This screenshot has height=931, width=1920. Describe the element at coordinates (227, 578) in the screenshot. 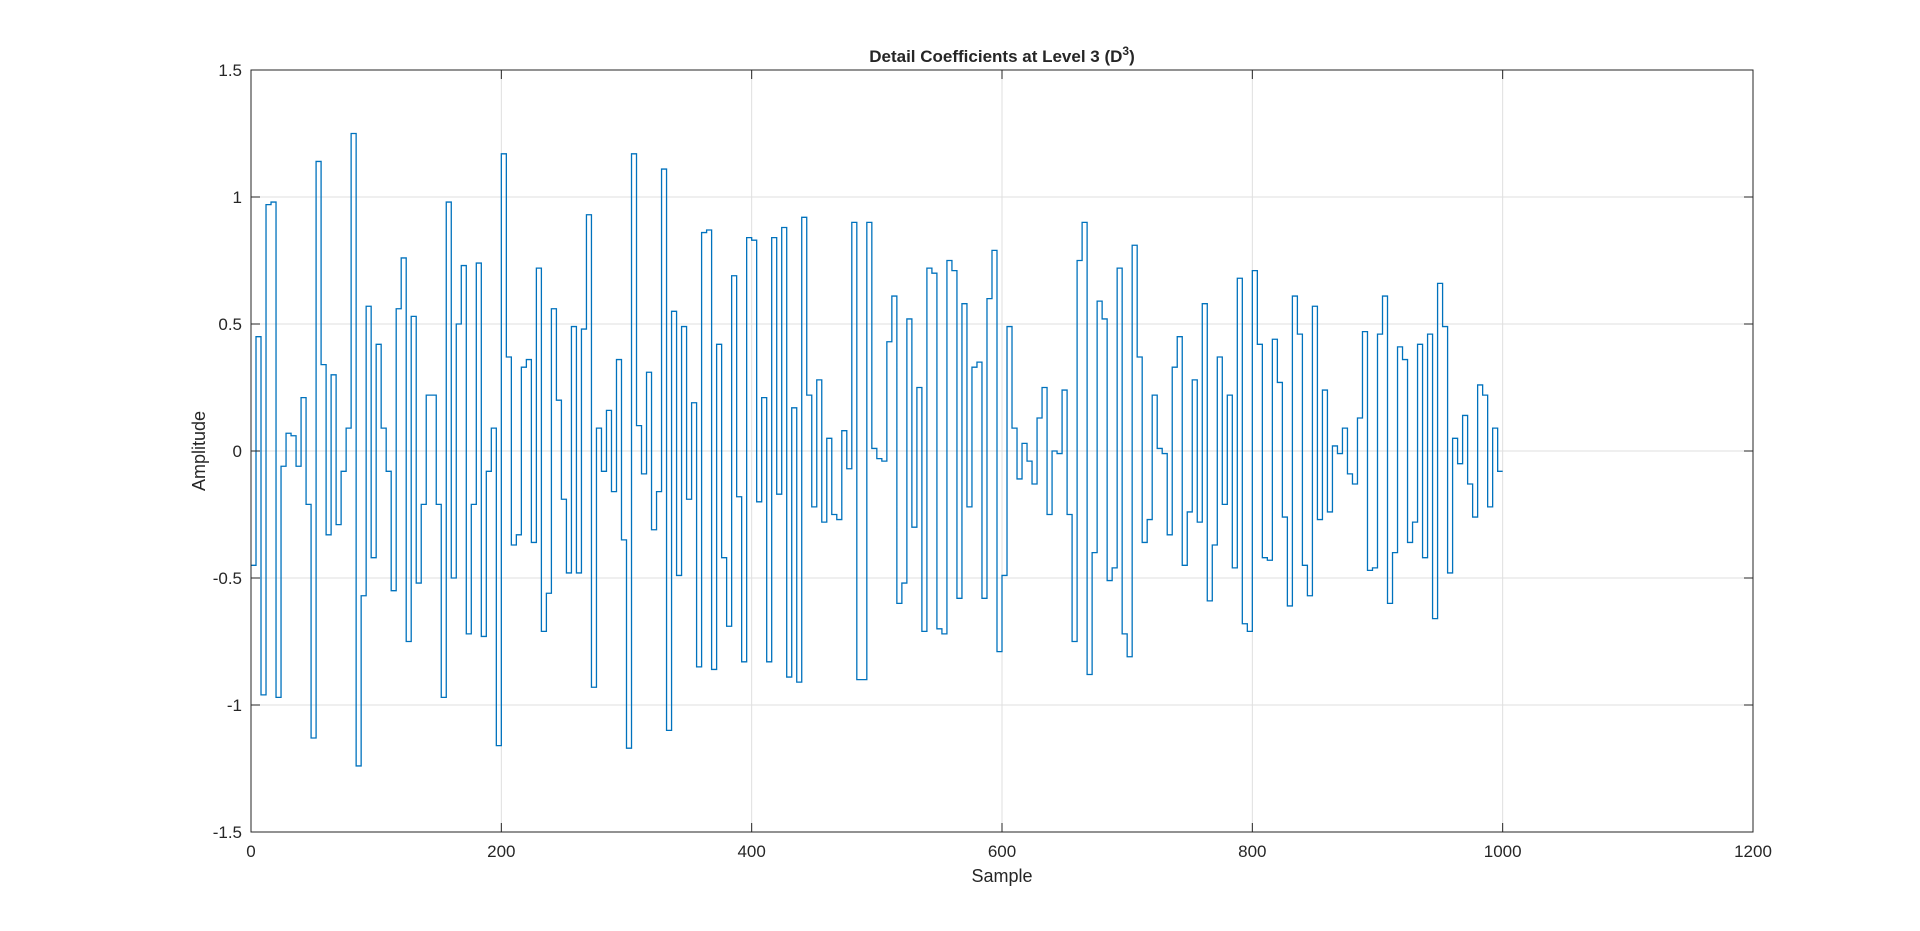

I see `y-tick-label: -0.5` at that location.